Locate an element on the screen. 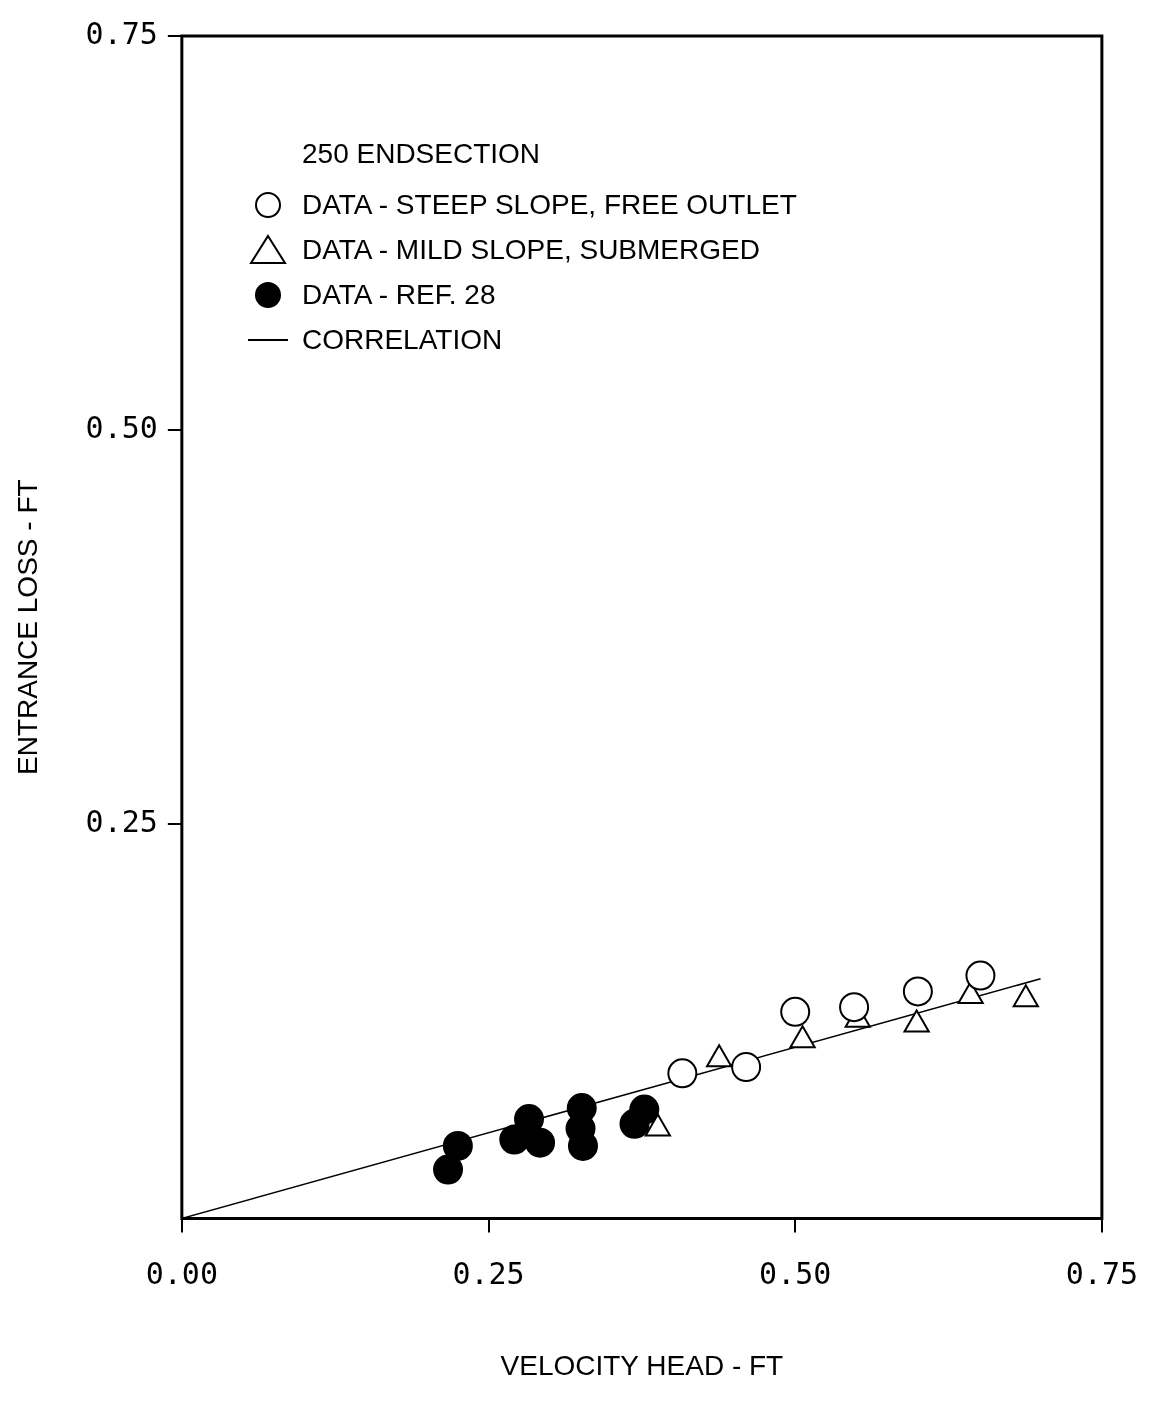  x-tick-label: 0.00 is located at coordinates (181, 1274).